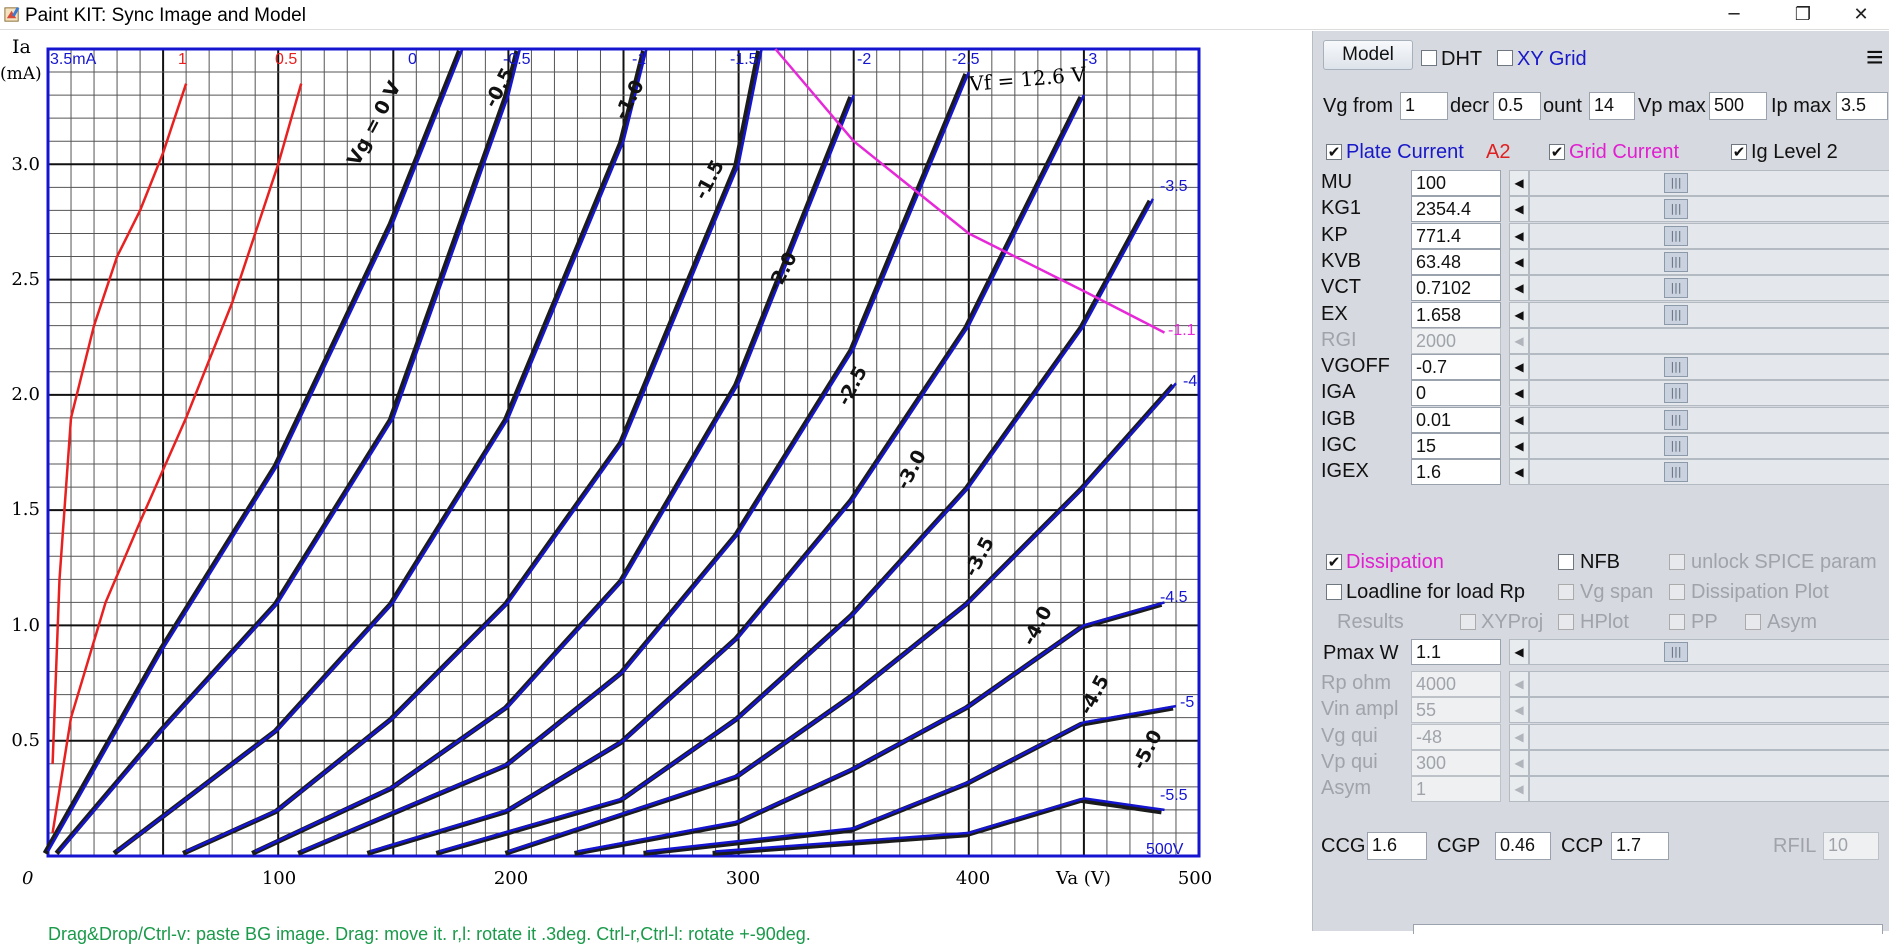  Describe the element at coordinates (1334, 562) in the screenshot. I see `dissipation-checkbox: ✔` at that location.